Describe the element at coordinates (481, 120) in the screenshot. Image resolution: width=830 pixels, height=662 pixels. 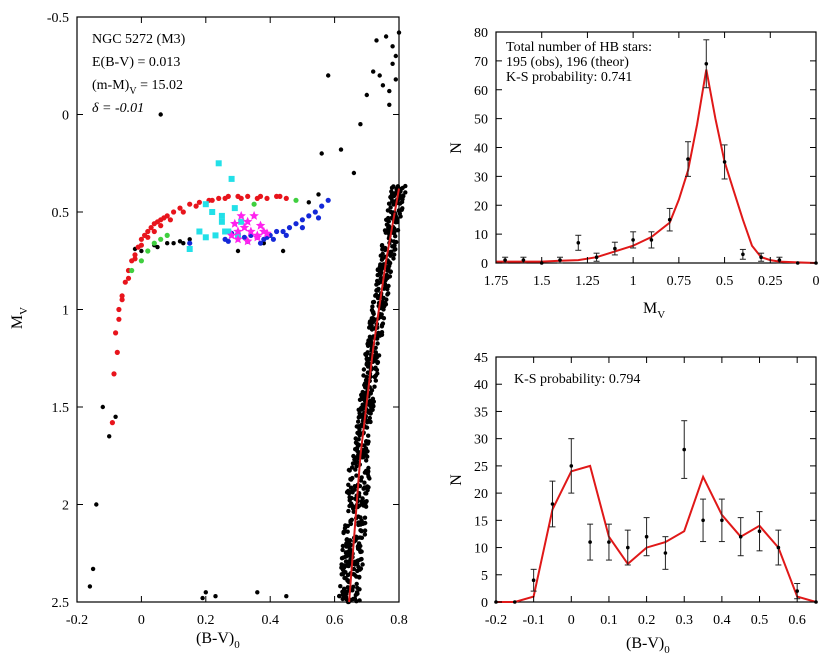
I see `mv-y-tick-label: 50` at that location.